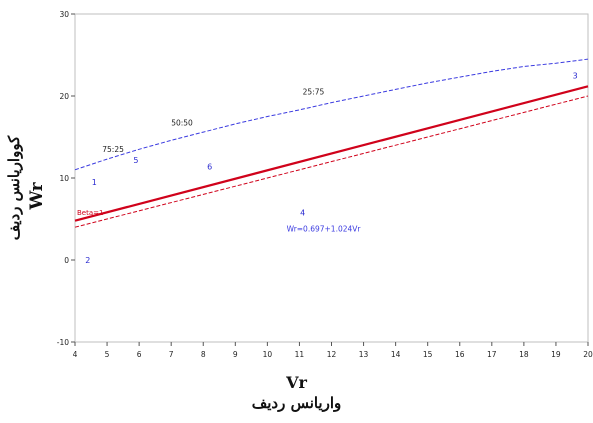 The image size is (593, 423). Describe the element at coordinates (324, 228) in the screenshot. I see `regression-equation: Wr=0.697+1.024Vr` at that location.